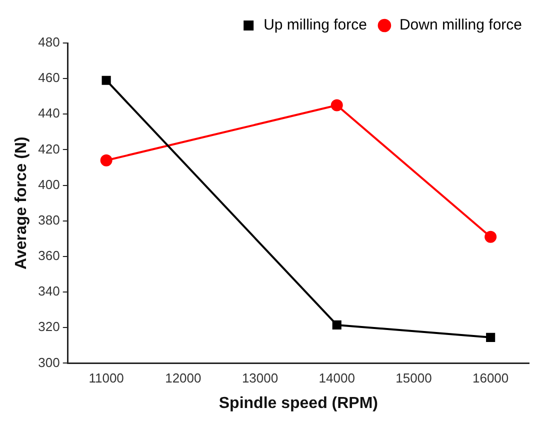  Describe the element at coordinates (260, 378) in the screenshot. I see `x-tick-label: 13000` at that location.